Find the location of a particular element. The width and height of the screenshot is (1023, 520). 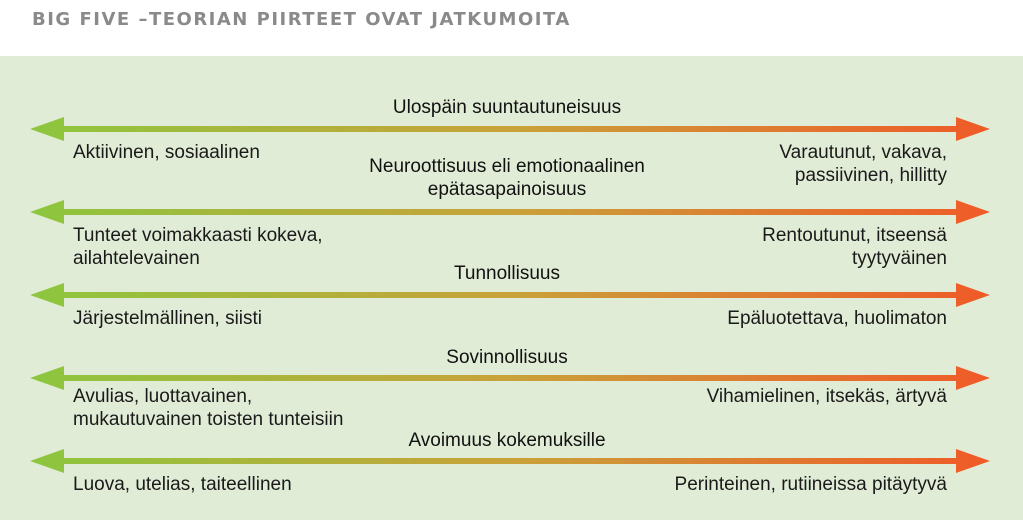

trait-title-3: Tunnollisuus is located at coordinates (507, 273).